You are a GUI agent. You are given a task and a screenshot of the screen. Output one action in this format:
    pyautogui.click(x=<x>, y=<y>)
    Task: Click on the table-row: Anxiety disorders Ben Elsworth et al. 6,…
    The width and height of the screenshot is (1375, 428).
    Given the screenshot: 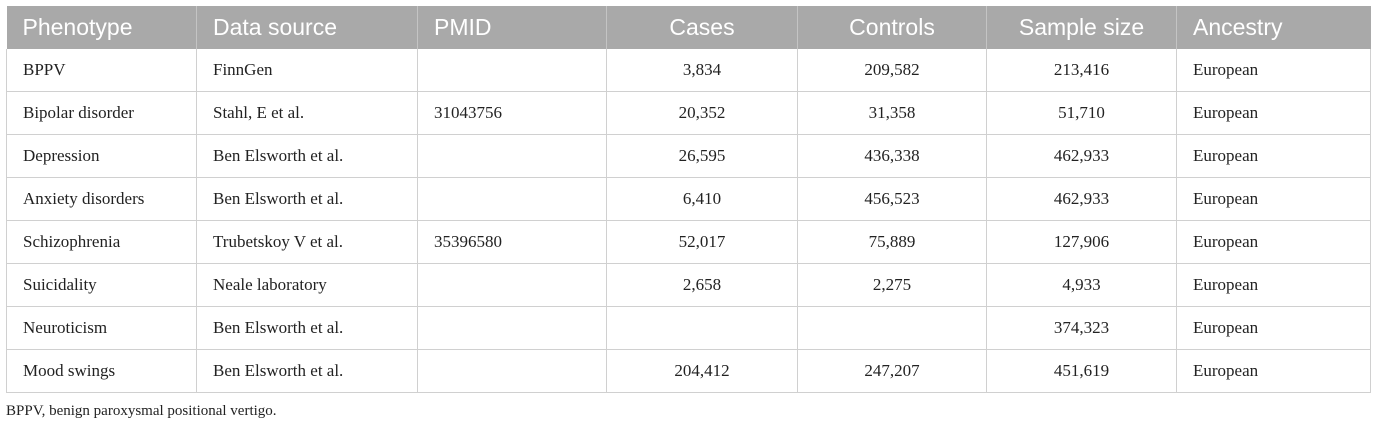 What is the action you would take?
    pyautogui.click(x=688, y=199)
    